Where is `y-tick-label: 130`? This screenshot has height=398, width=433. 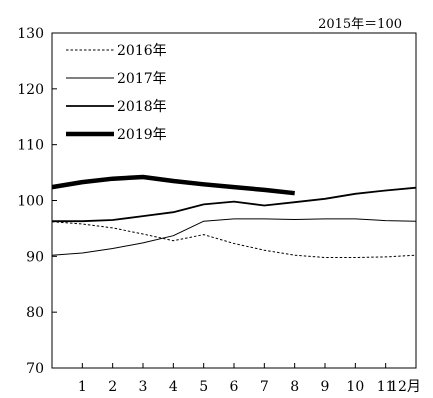 y-tick-label: 130 is located at coordinates (30, 34).